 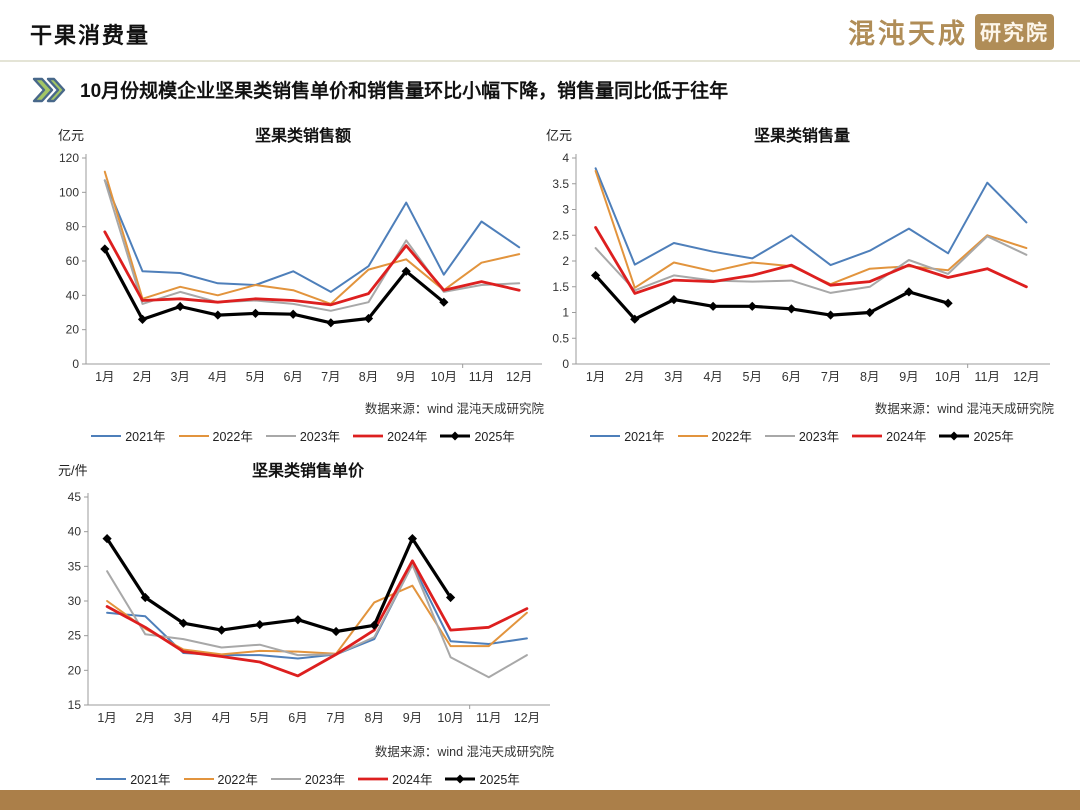 What do you see at coordinates (560, 184) in the screenshot?
I see `axis-label: 3.5` at bounding box center [560, 184].